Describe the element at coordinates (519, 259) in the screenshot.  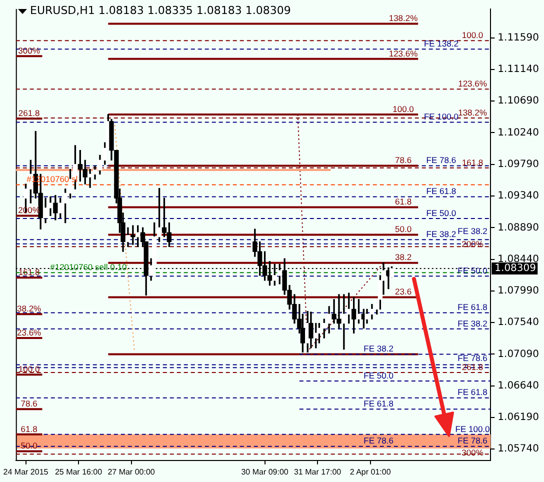
I see `y-tick-label: 1.08440` at that location.